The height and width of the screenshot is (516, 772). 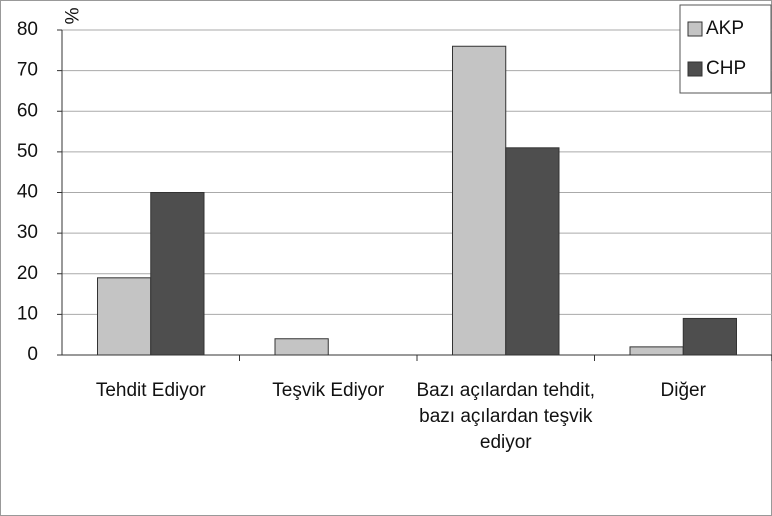 I want to click on y-tick-label: 40, so click(x=27, y=192).